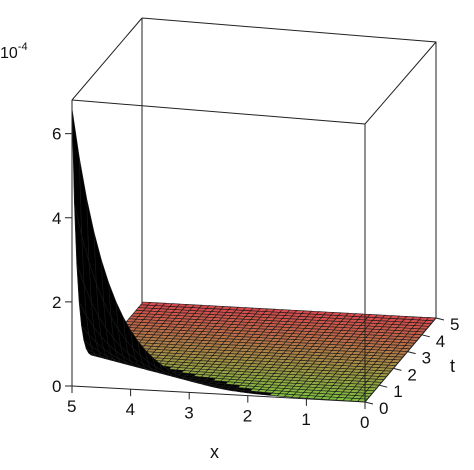 The height and width of the screenshot is (470, 474). I want to click on t-tick-label: 5, so click(454, 324).